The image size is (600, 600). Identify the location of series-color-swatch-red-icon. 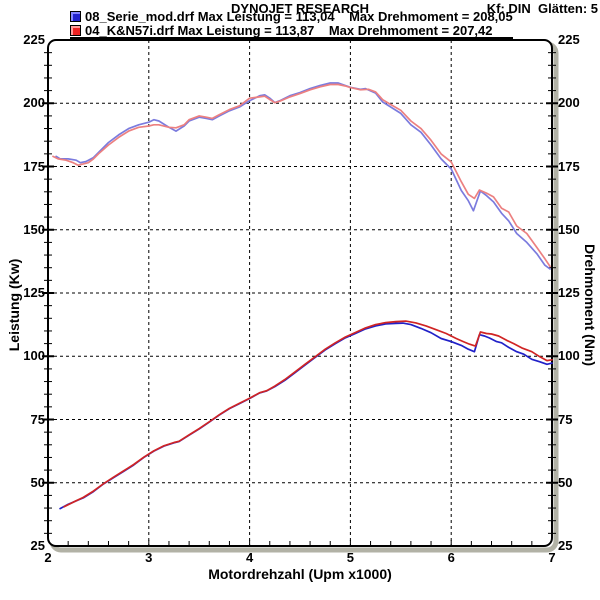
(75, 30).